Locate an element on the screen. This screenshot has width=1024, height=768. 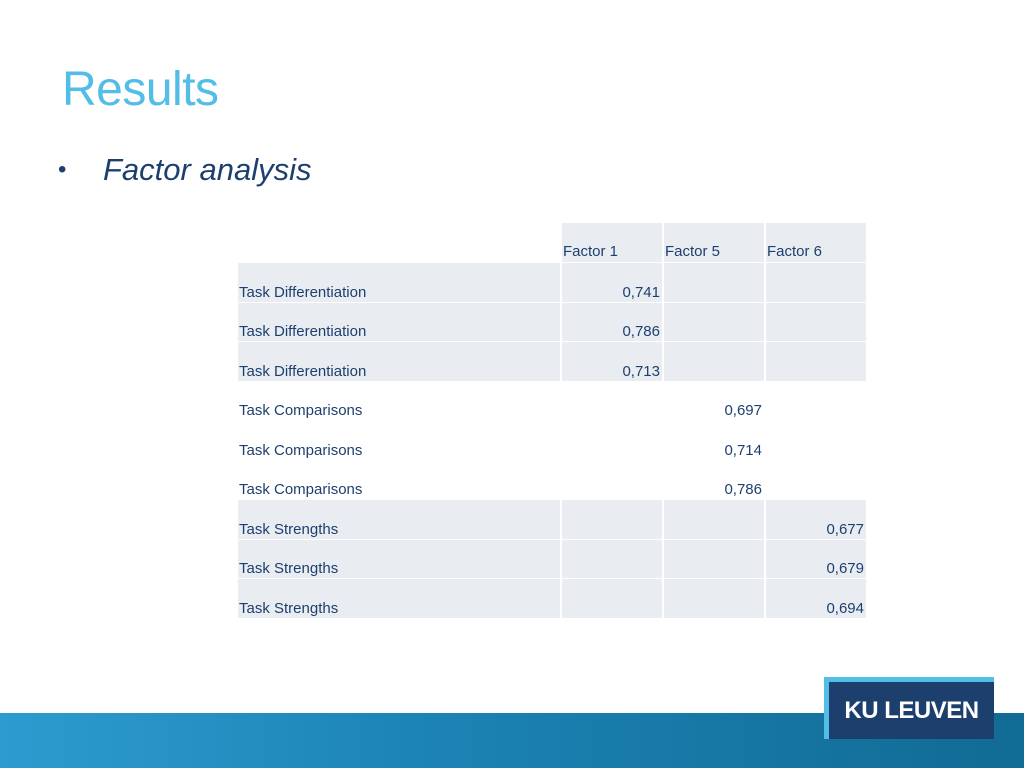
cell-factor-6: 0,694 is located at coordinates (816, 598).